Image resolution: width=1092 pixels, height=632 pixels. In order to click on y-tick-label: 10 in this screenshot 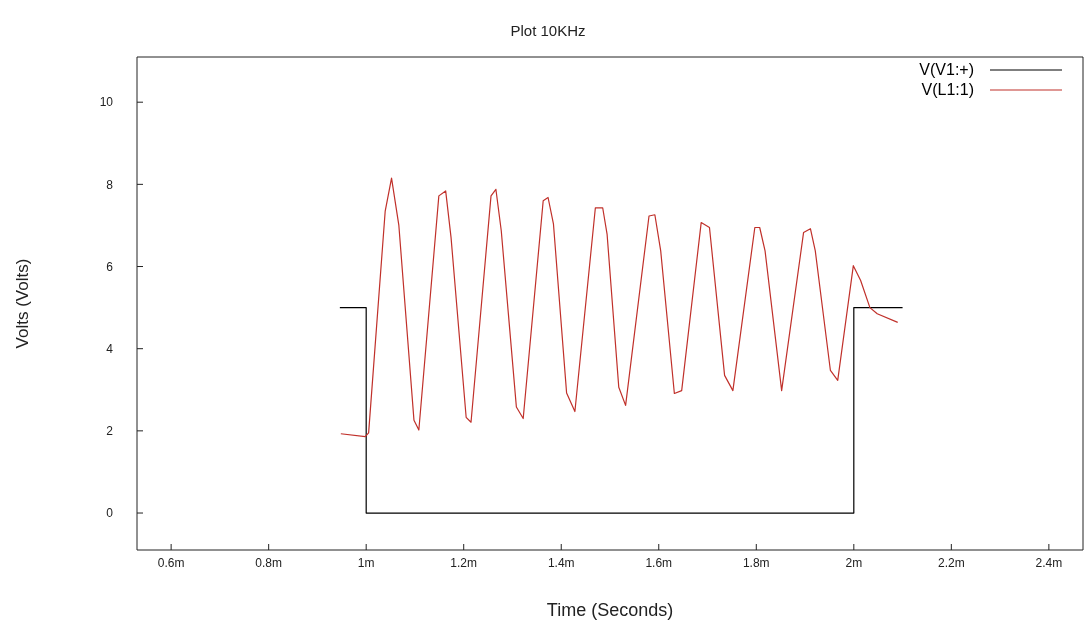, I will do `click(106, 102)`.